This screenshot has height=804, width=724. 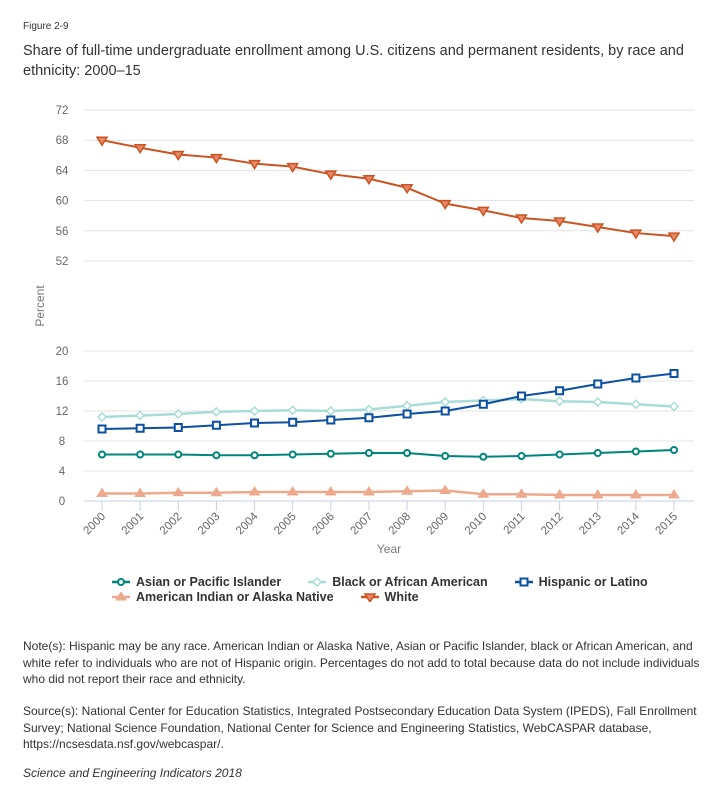 I want to click on x-tick-label: 2011, so click(x=515, y=524).